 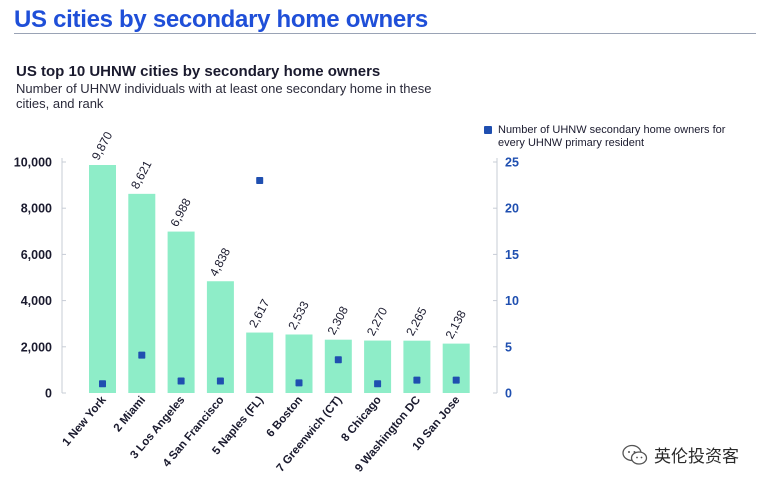 I want to click on right-y-tick-label: 10, so click(x=512, y=301).